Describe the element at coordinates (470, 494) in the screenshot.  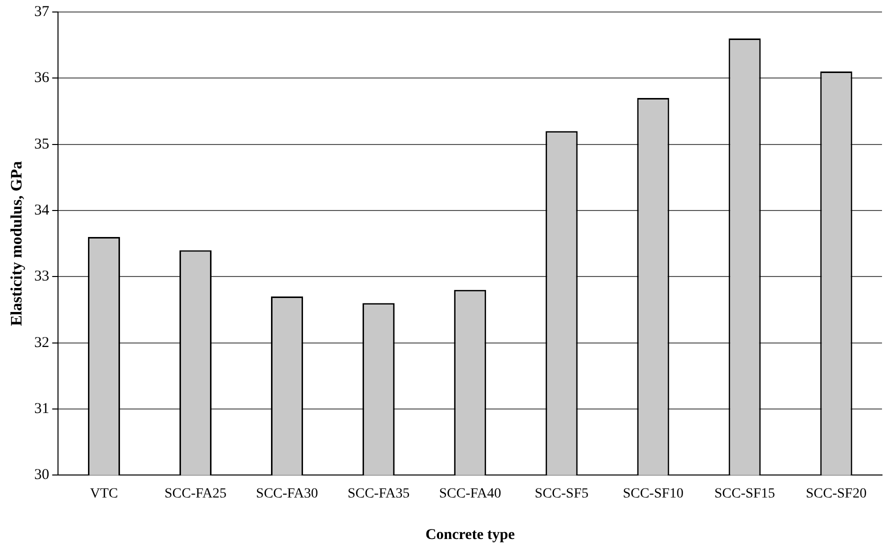
I see `x-tick-label: SCC-FA40` at that location.